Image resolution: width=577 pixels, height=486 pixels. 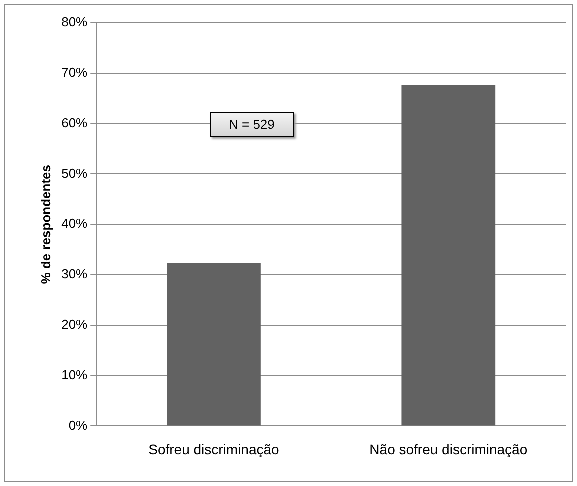 What do you see at coordinates (75, 173) in the screenshot?
I see `y-tick-label: 50%` at bounding box center [75, 173].